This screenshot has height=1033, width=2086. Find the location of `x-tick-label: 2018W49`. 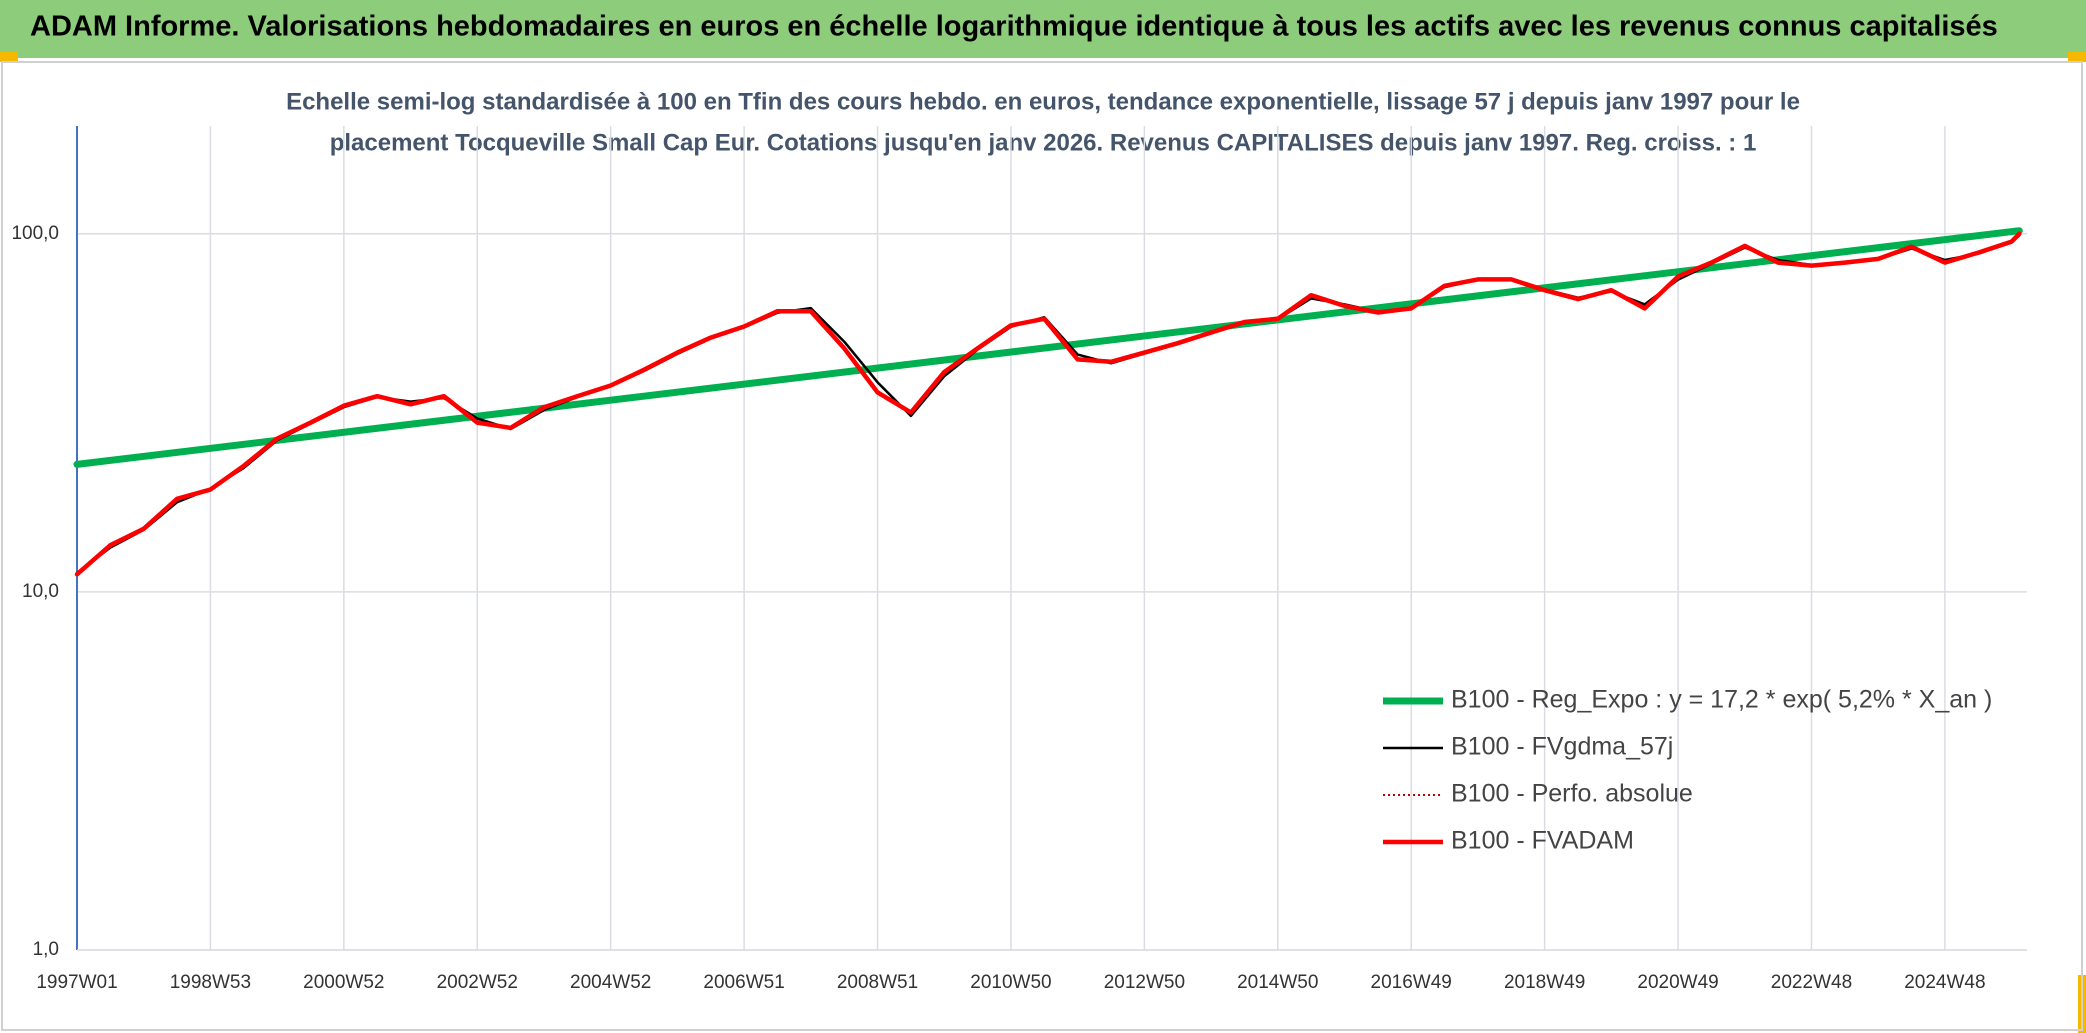

x-tick-label: 2018W49 is located at coordinates (1544, 982).